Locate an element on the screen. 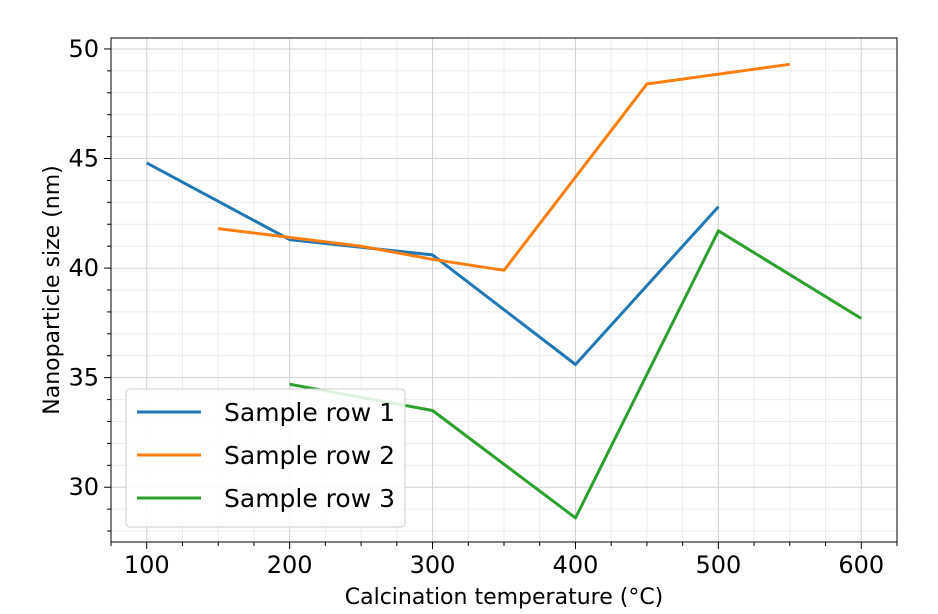  legend-label-sample-row-2: Sample row 2 is located at coordinates (309, 455).